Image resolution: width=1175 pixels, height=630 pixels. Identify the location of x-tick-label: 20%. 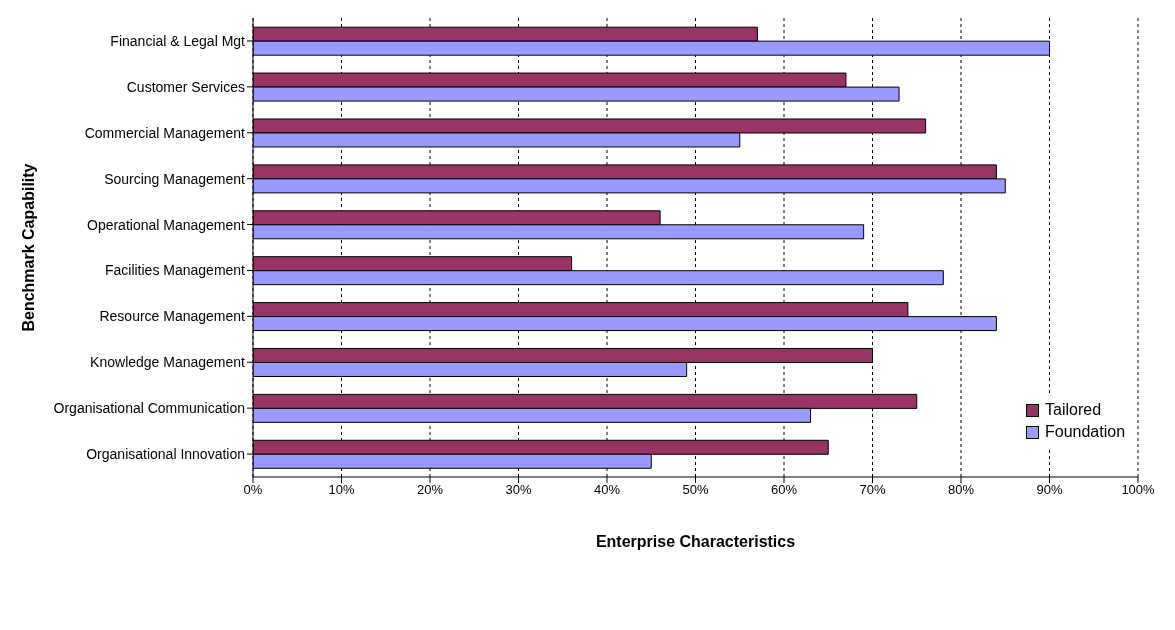
(430, 490).